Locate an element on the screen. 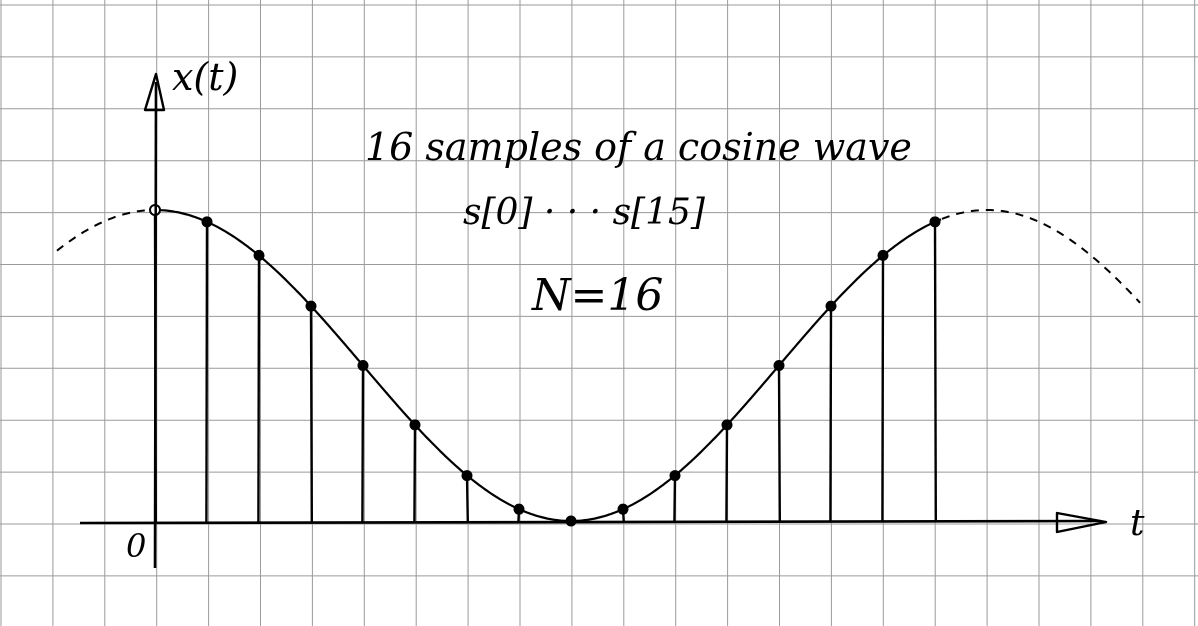 The height and width of the screenshot is (626, 1198). cosine-curve-dashed-left is located at coordinates (105, 230).